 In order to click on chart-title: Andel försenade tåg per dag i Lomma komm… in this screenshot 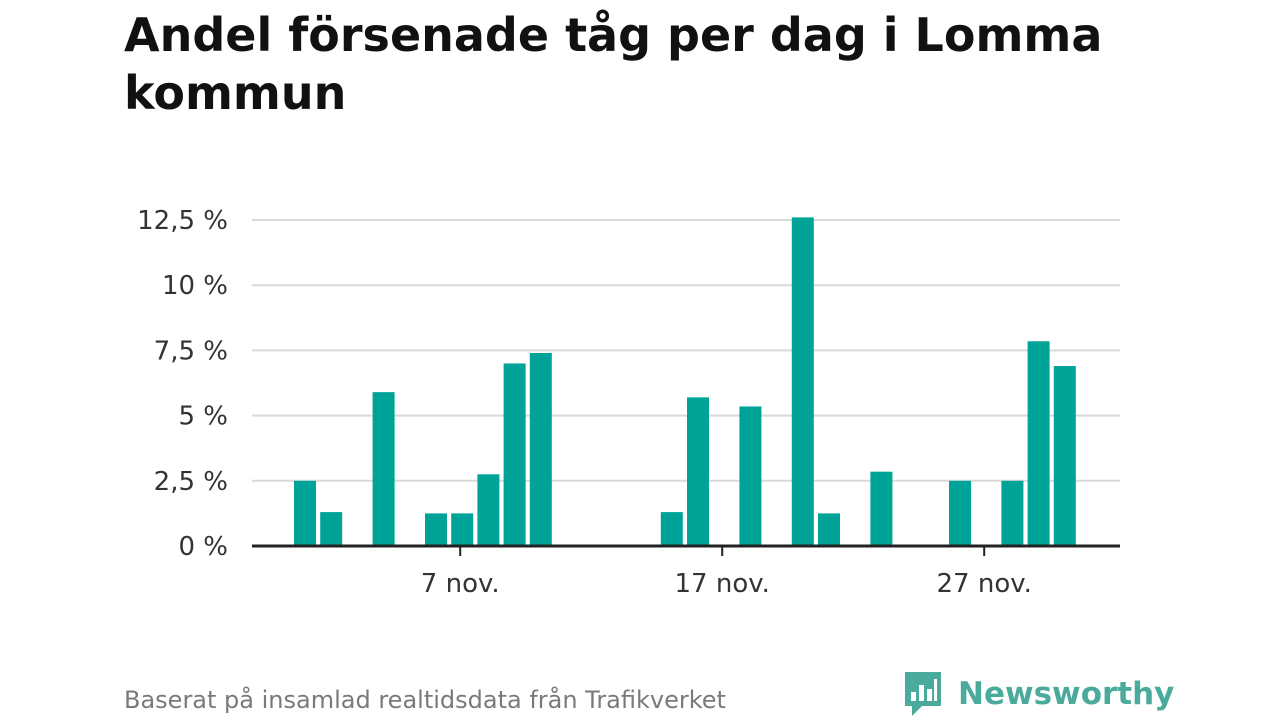, I will do `click(613, 64)`.